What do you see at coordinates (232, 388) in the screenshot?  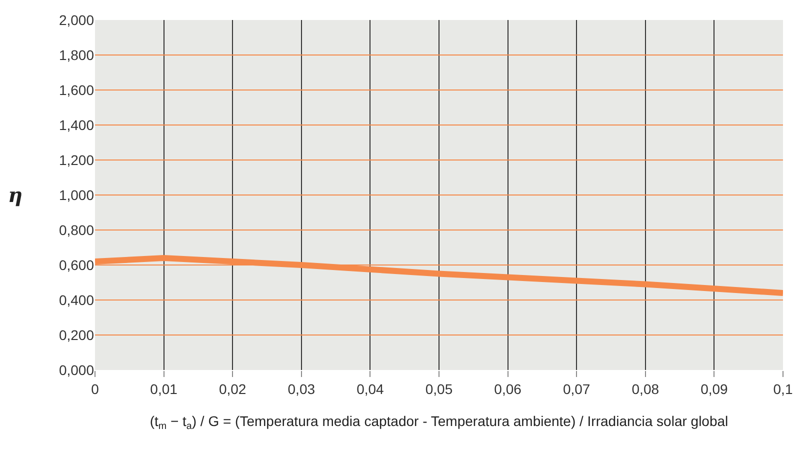 I see `x-tick-label: 0,02` at bounding box center [232, 388].